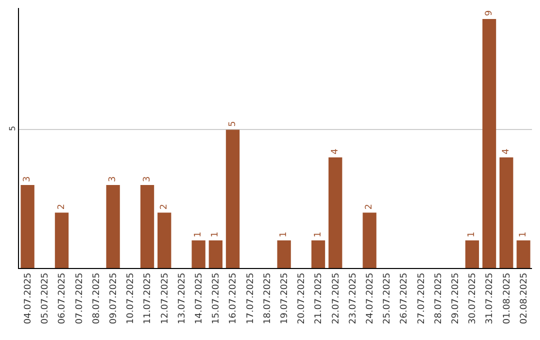 This screenshot has width=540, height=340. Describe the element at coordinates (131, 298) in the screenshot. I see `x-tick-label: 10.07.2025` at that location.